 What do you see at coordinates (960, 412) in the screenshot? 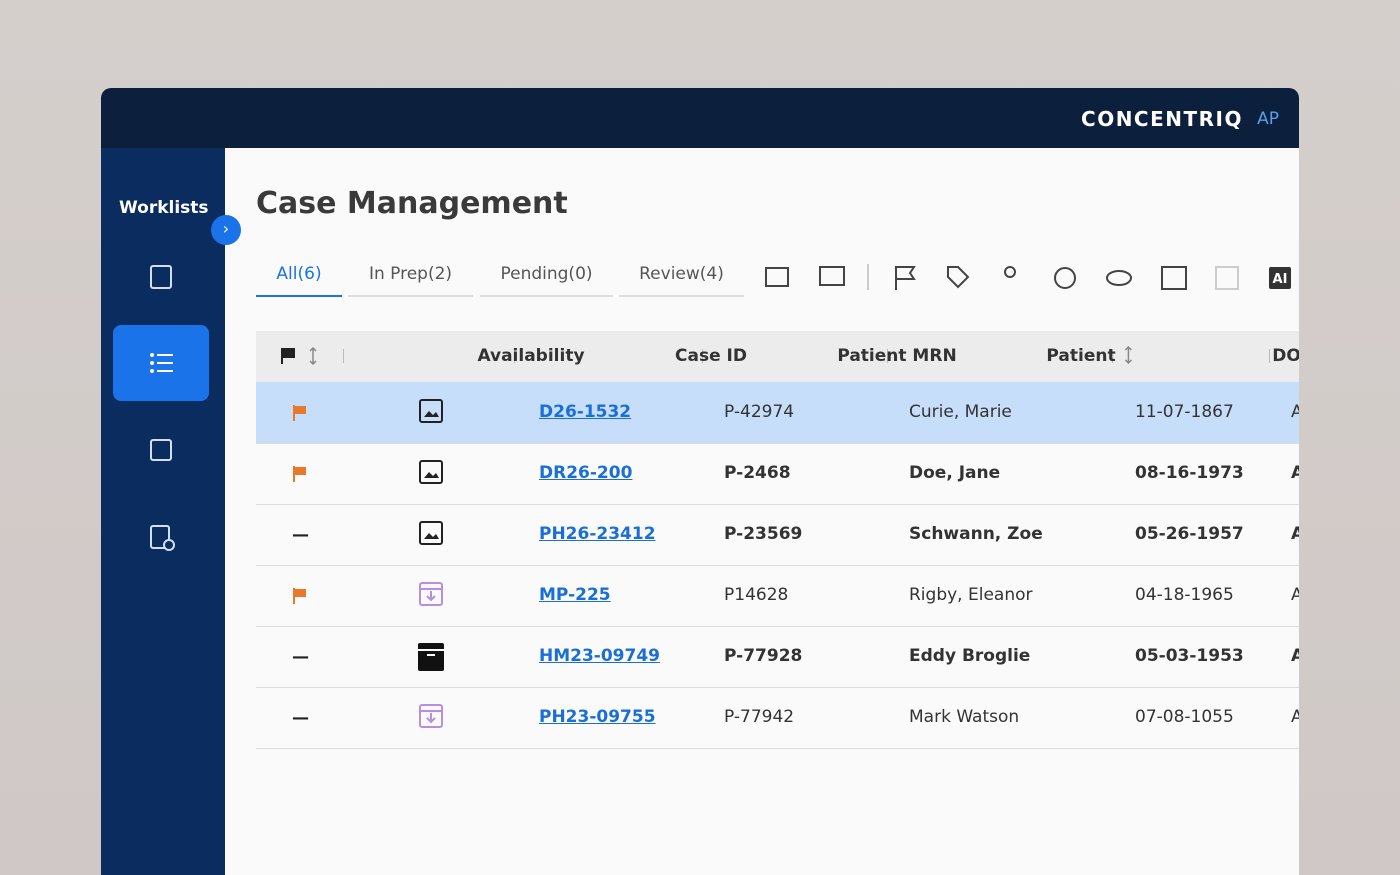
I see `patient-name: Curie, Marie` at bounding box center [960, 412].